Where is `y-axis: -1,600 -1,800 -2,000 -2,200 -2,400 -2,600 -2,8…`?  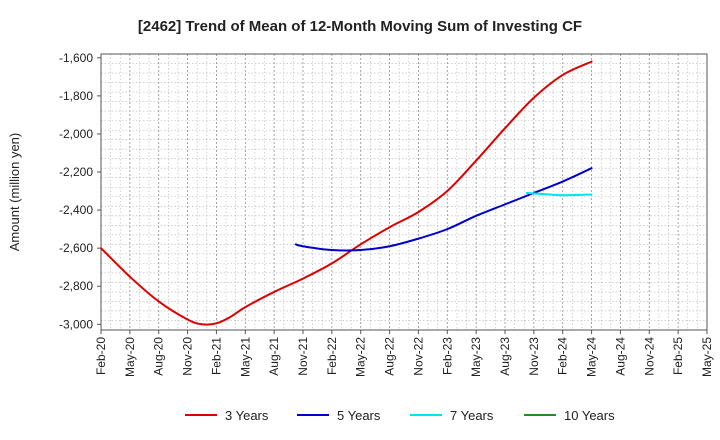 y-axis: -1,600 -1,800 -2,000 -2,200 -2,400 -2,600 -2,8… is located at coordinates (80, 191).